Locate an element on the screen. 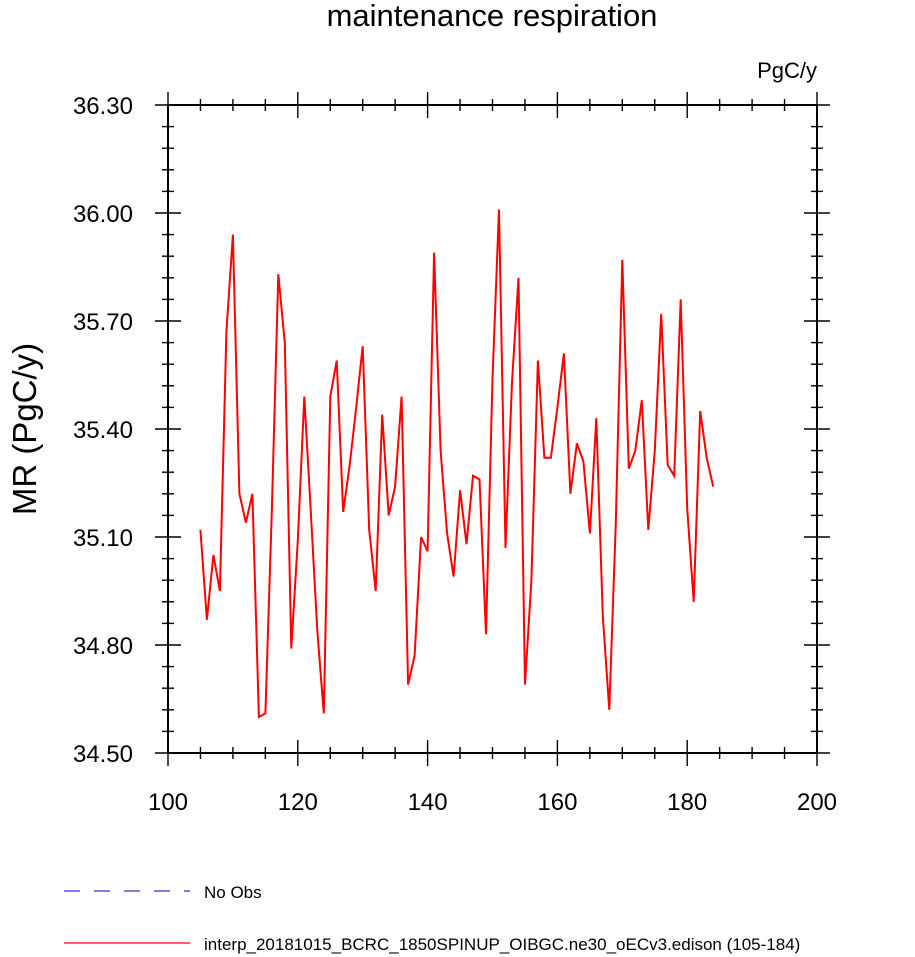  x-tick-label: 100 is located at coordinates (168, 802).